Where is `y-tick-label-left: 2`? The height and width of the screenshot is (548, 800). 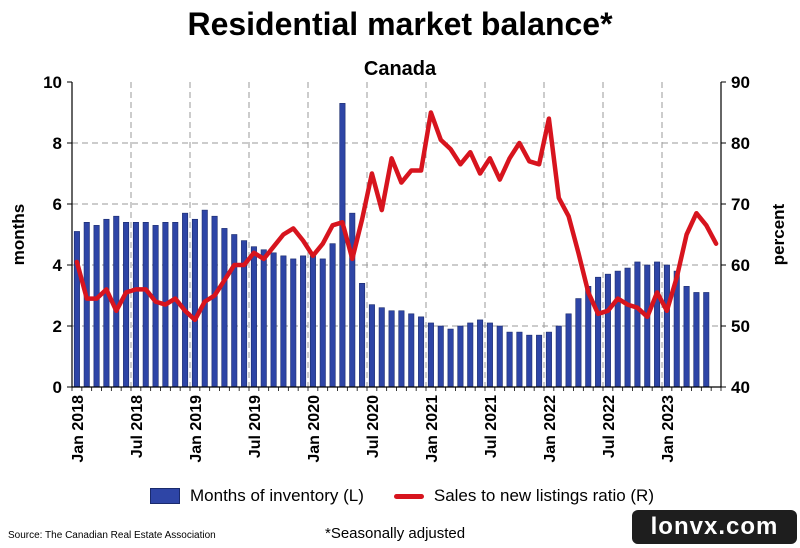
y-tick-label-left: 2 is located at coordinates (57, 326).